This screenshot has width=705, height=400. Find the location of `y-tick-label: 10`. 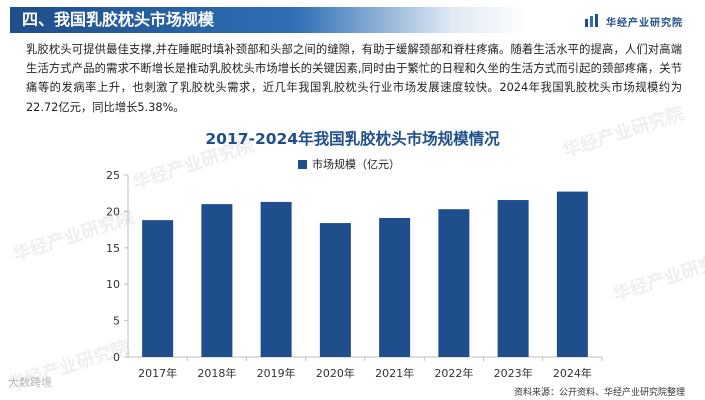

y-tick-label: 10 is located at coordinates (113, 284).